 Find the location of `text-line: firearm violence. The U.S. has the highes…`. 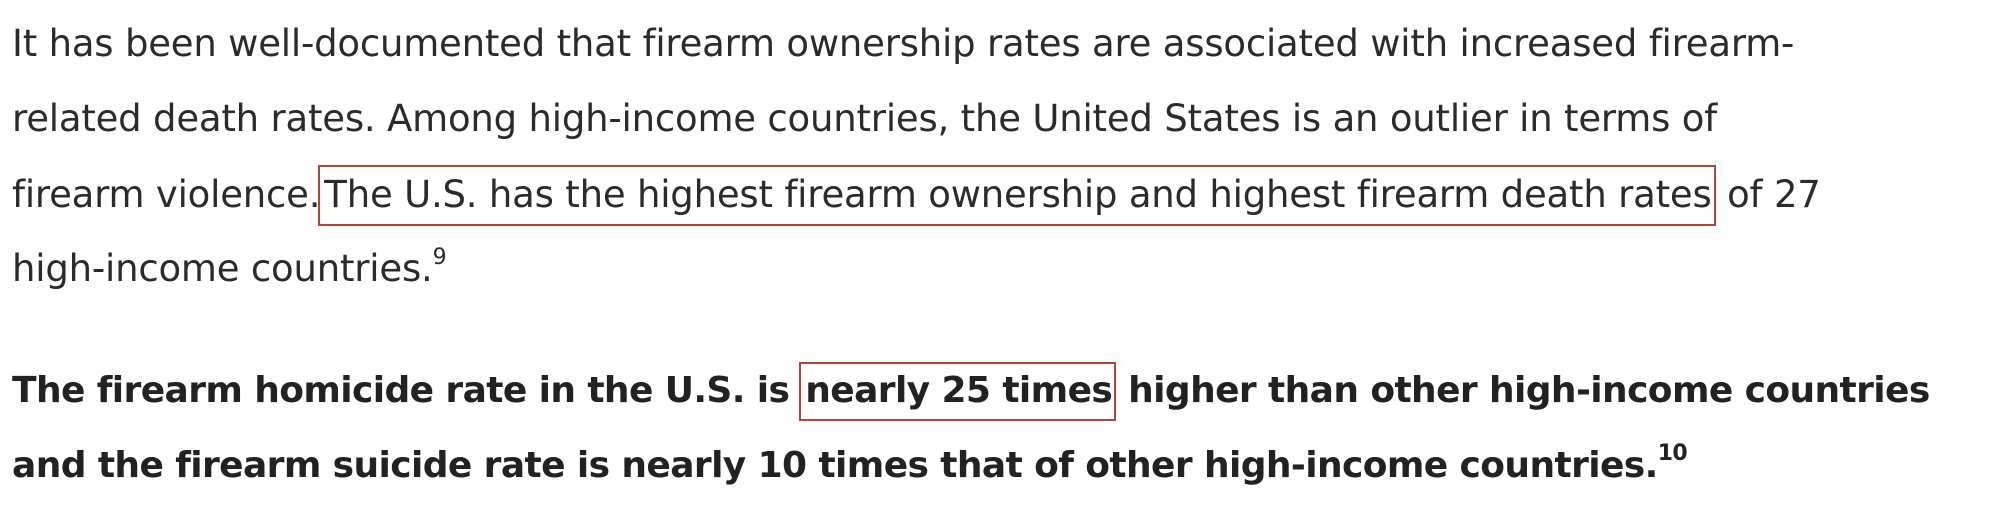

text-line: firearm violence. The U.S. has the highes… is located at coordinates (916, 195).